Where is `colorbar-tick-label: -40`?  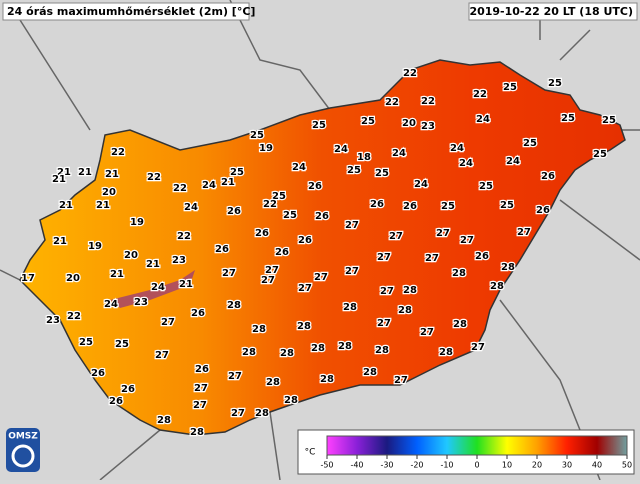
colorbar-tick-label: -40 is located at coordinates (356, 465).